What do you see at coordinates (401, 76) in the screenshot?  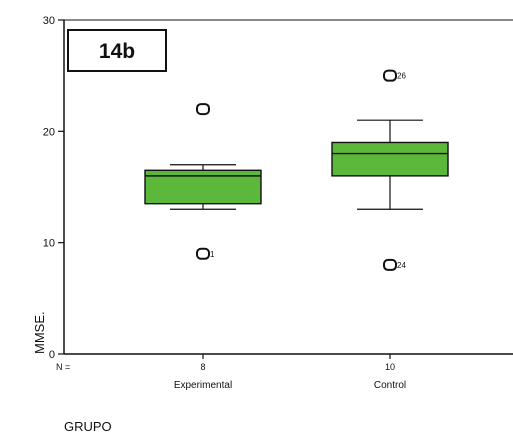 I see `outlier-label: 26` at bounding box center [401, 76].